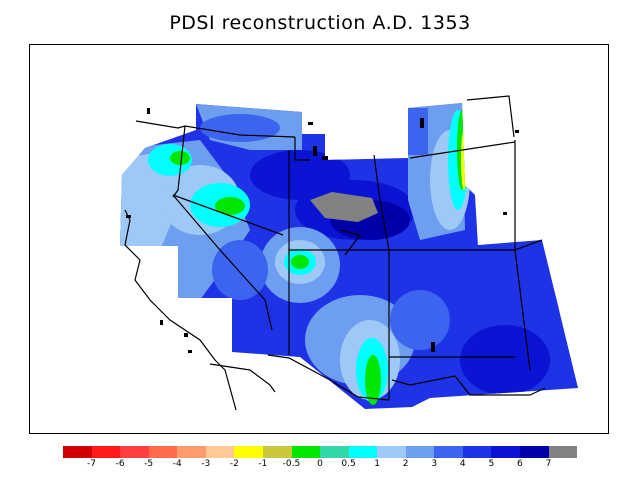 Image resolution: width=640 pixels, height=480 pixels. What do you see at coordinates (348, 464) in the screenshot?
I see `legend-tick-label: 0.5` at bounding box center [348, 464].